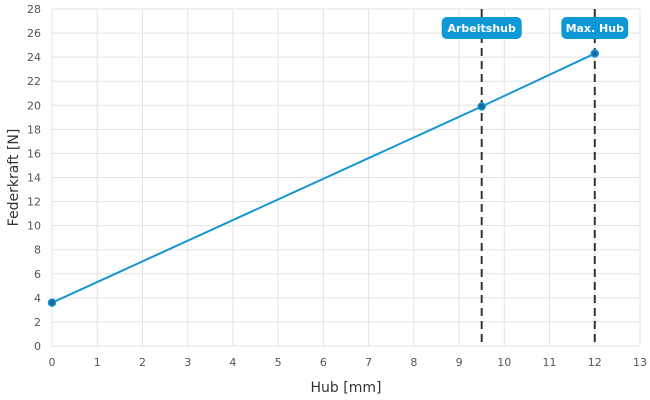  I want to click on x-tick-label: 9, so click(459, 362).